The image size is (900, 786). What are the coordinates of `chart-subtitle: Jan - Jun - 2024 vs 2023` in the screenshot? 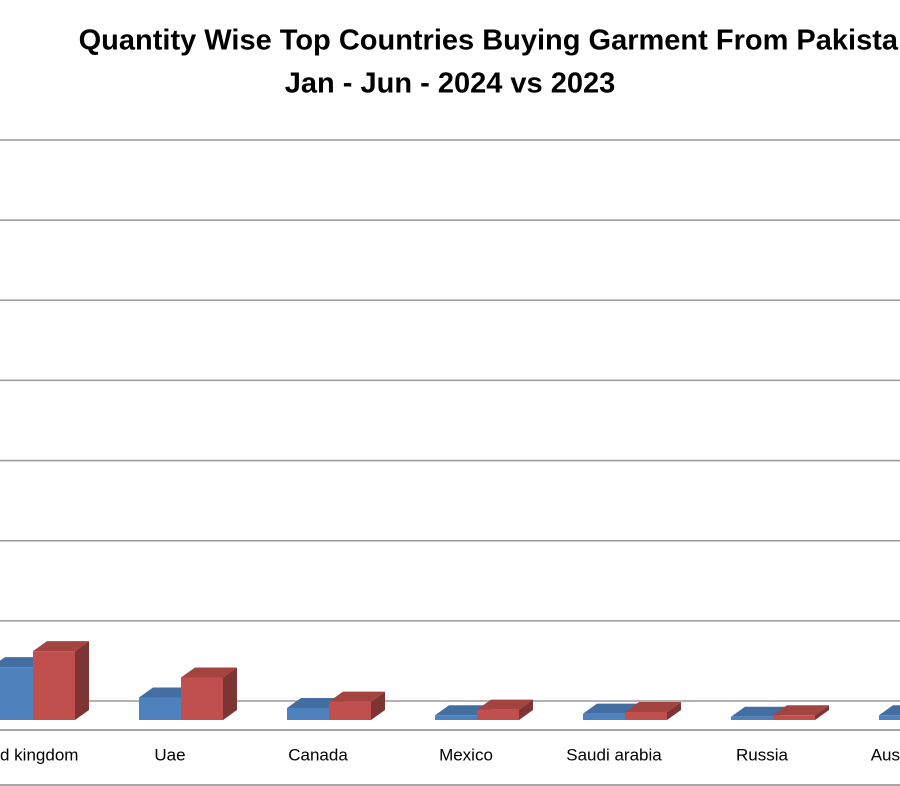 It's located at (450, 84).